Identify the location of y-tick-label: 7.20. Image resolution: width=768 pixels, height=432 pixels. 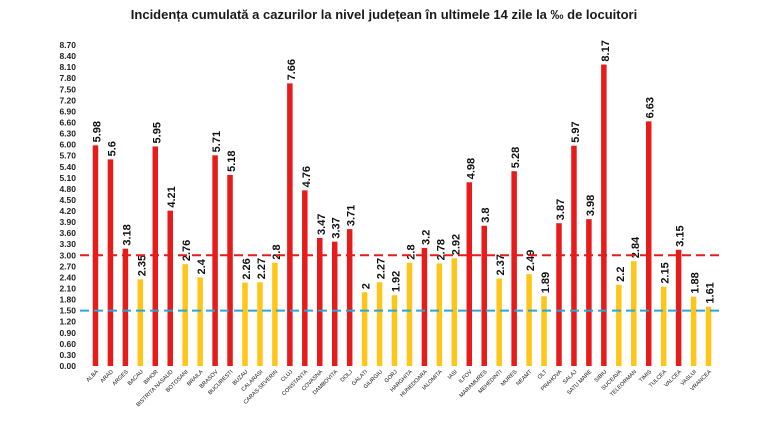
(67, 100).